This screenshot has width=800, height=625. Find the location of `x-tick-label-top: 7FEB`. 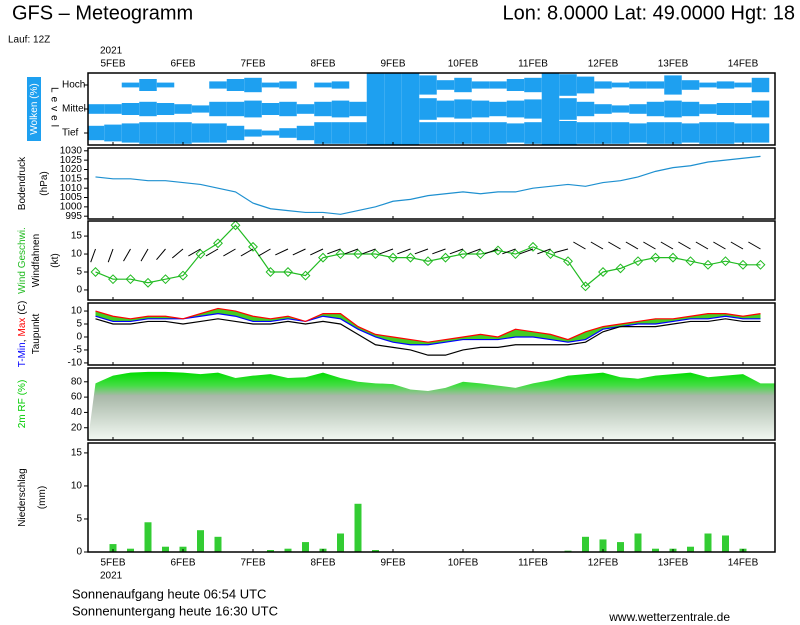

x-tick-label-top: 7FEB is located at coordinates (252, 64).